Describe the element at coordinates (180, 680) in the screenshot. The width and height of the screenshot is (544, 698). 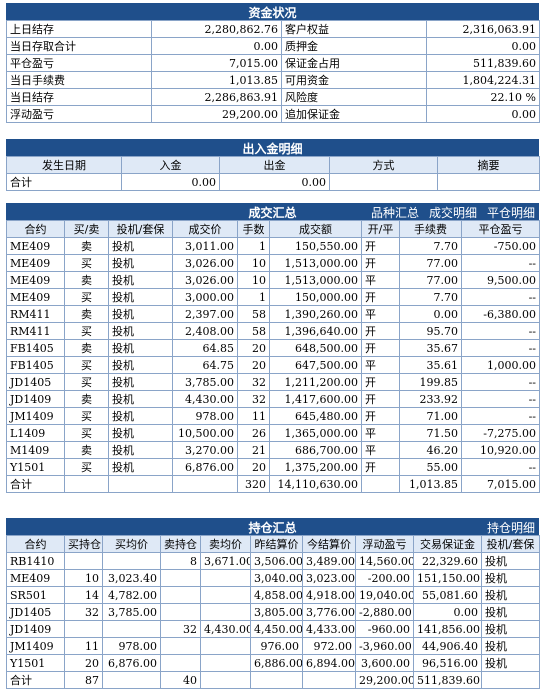
I see `total-cell: 40` at that location.